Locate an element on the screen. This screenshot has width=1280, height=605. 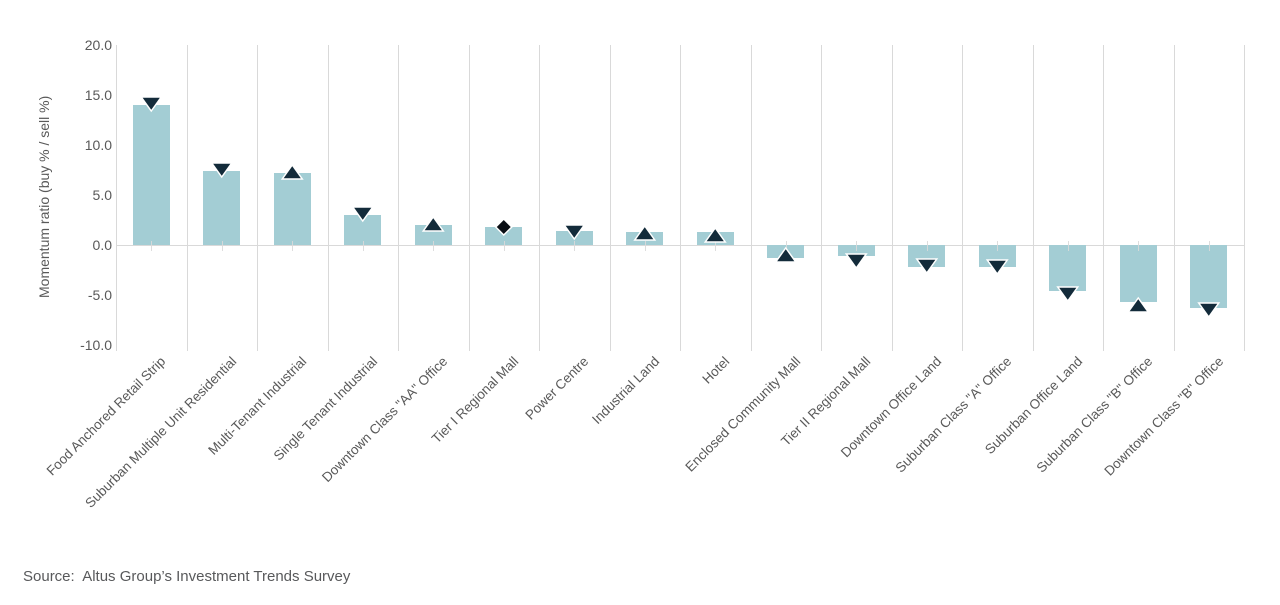
bar-suburban-class-b-office is located at coordinates (1138, 273).